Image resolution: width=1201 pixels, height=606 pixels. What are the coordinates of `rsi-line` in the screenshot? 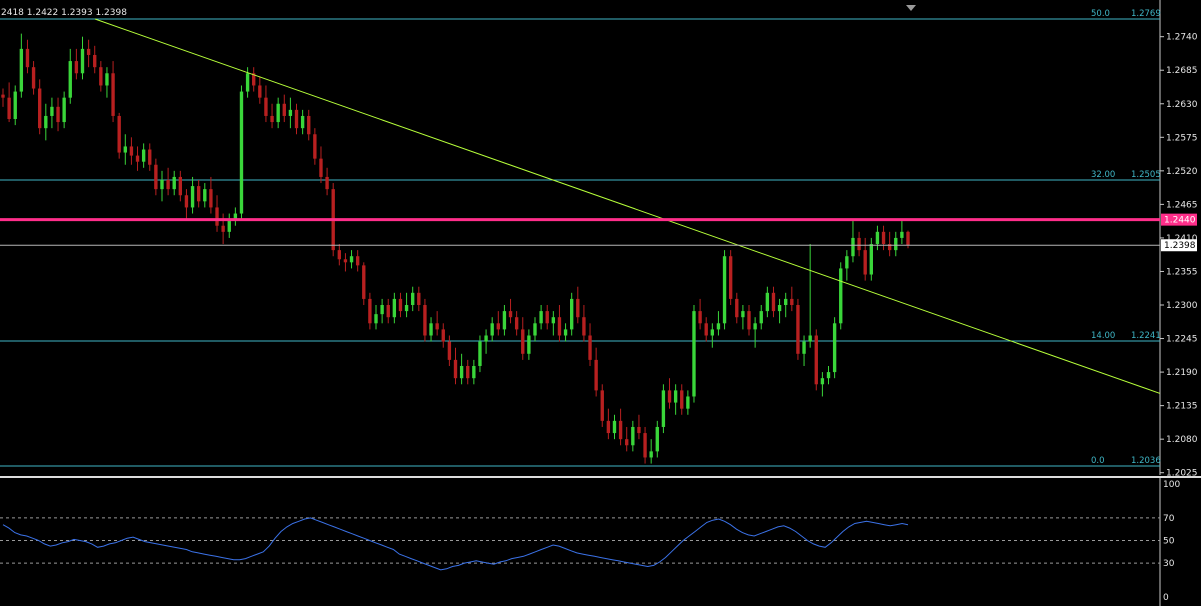 It's located at (455, 544).